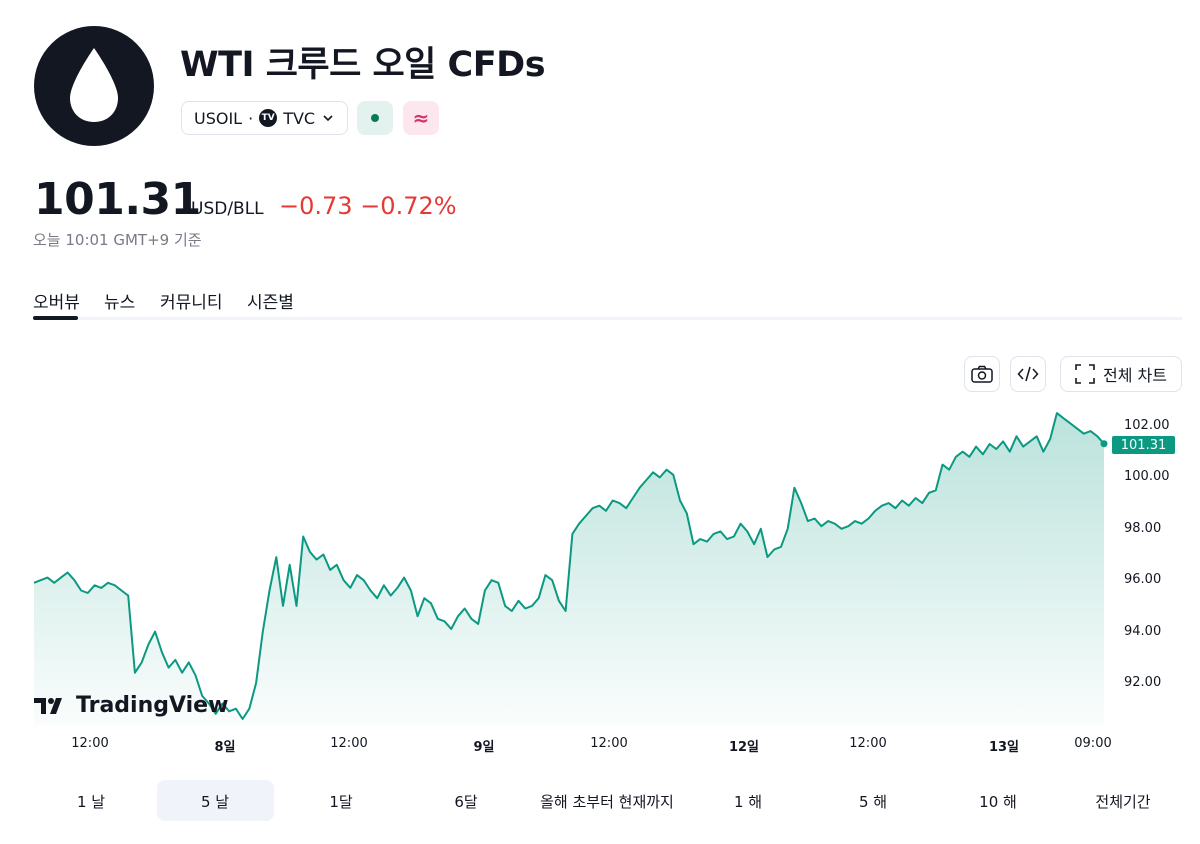 The height and width of the screenshot is (844, 1200). Describe the element at coordinates (270, 303) in the screenshot. I see `tab-seasonals: 시즌별` at that location.